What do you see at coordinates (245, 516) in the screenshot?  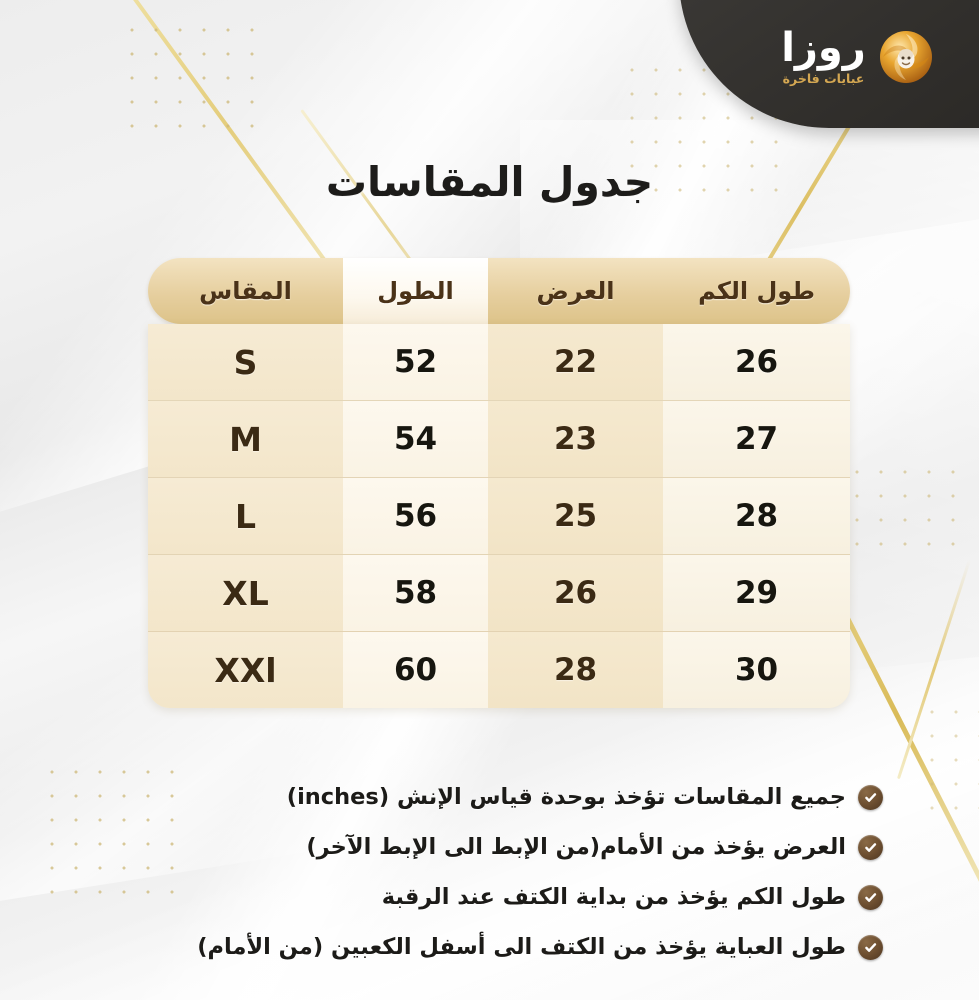 I see `cell-size: L` at bounding box center [245, 516].